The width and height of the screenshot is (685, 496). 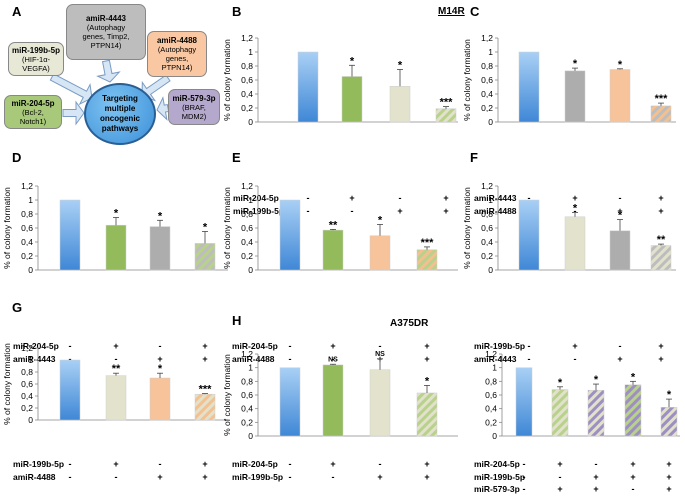 I want to click on y-tick-label: 0,6, so click(x=27, y=384).